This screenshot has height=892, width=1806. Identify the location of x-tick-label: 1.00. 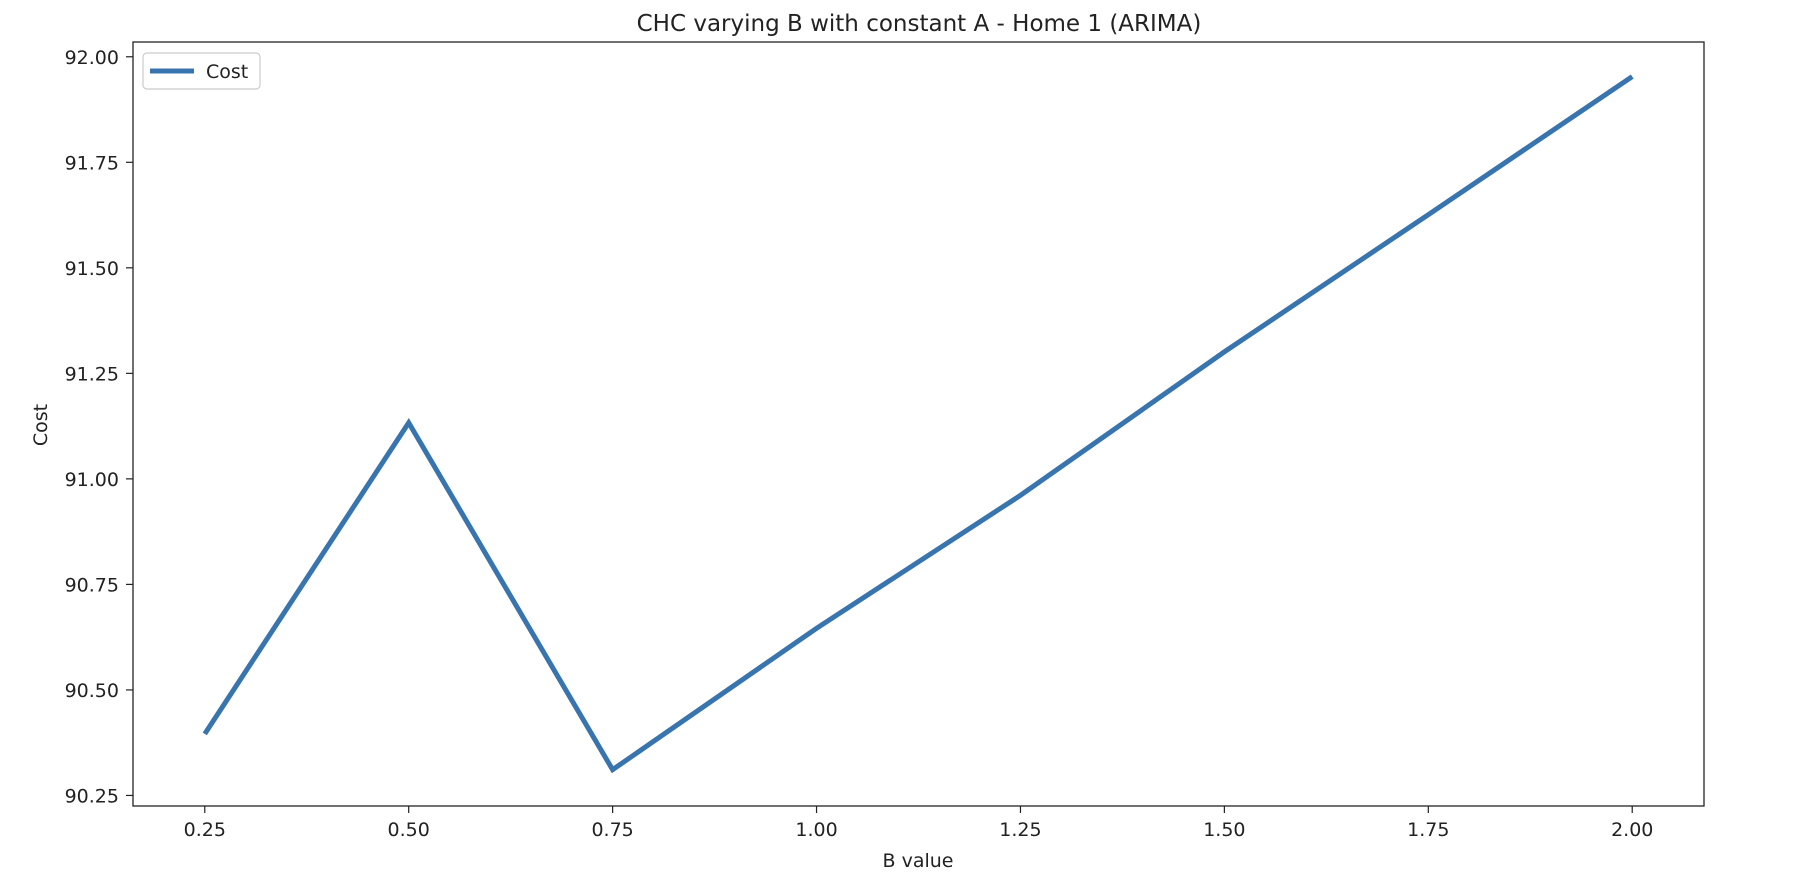
(816, 830).